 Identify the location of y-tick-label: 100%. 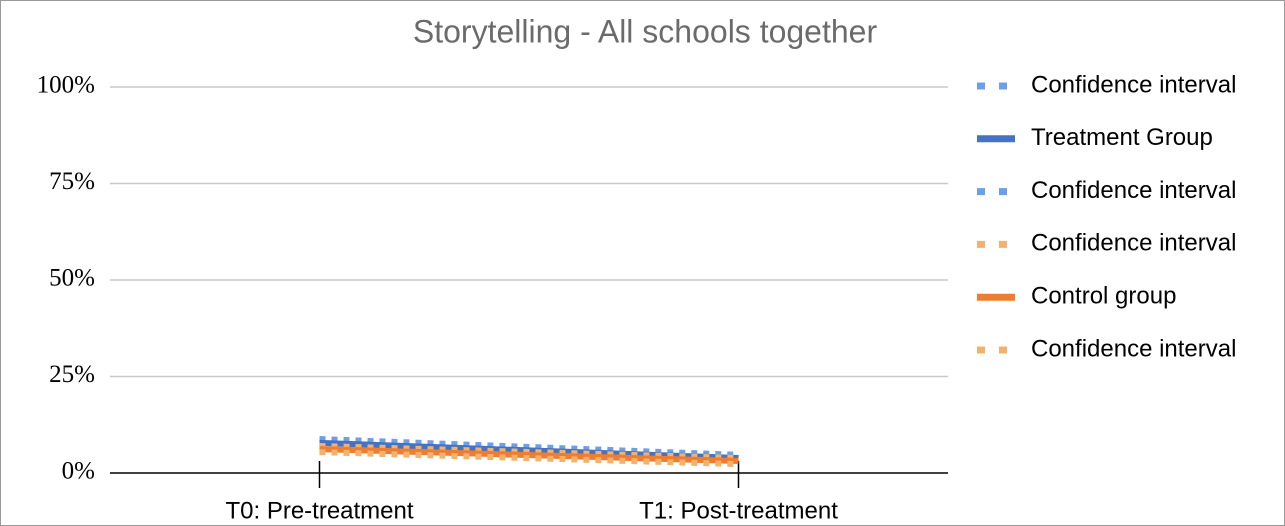
(66, 85).